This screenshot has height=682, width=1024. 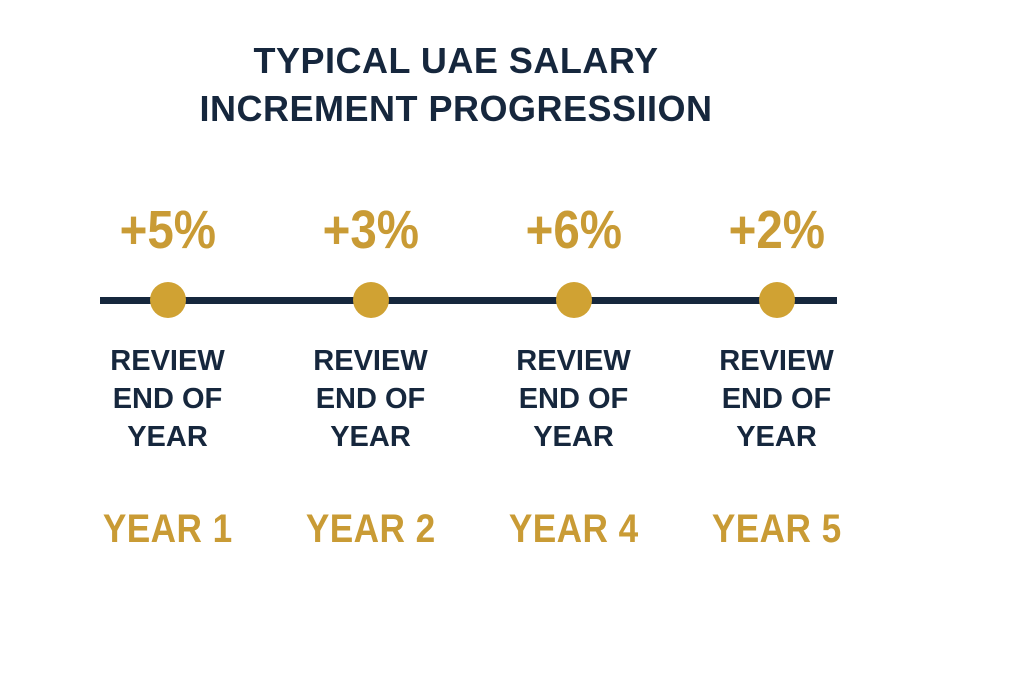 I want to click on timeline-line, so click(x=468, y=300).